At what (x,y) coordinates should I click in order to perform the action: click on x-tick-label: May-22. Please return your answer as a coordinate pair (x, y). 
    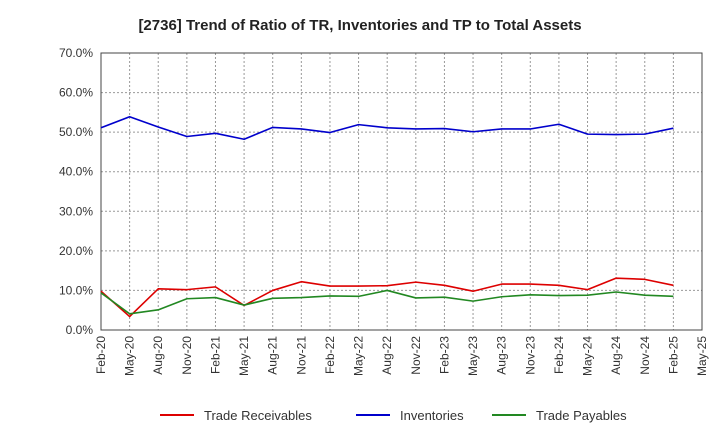
    Looking at the image, I should click on (359, 356).